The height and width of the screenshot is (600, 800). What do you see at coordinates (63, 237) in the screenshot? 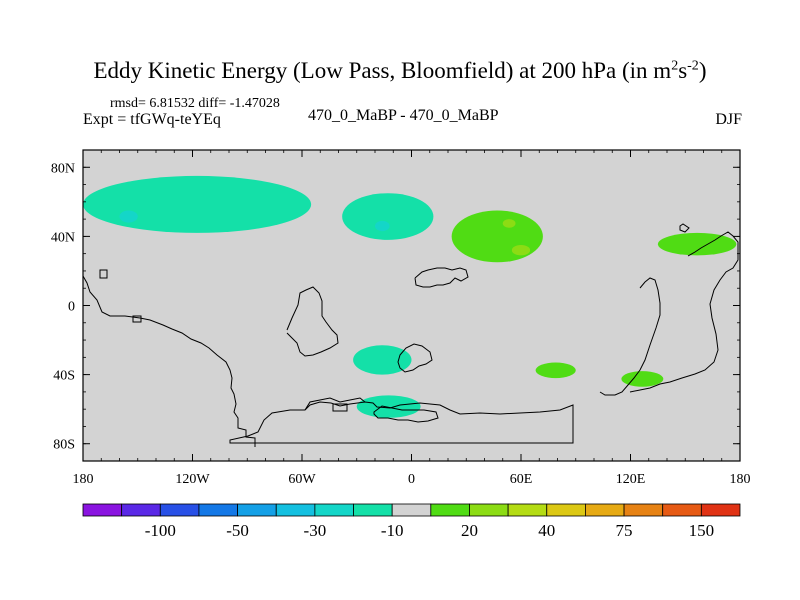
I see `y-tick-label: 40N` at bounding box center [63, 237].